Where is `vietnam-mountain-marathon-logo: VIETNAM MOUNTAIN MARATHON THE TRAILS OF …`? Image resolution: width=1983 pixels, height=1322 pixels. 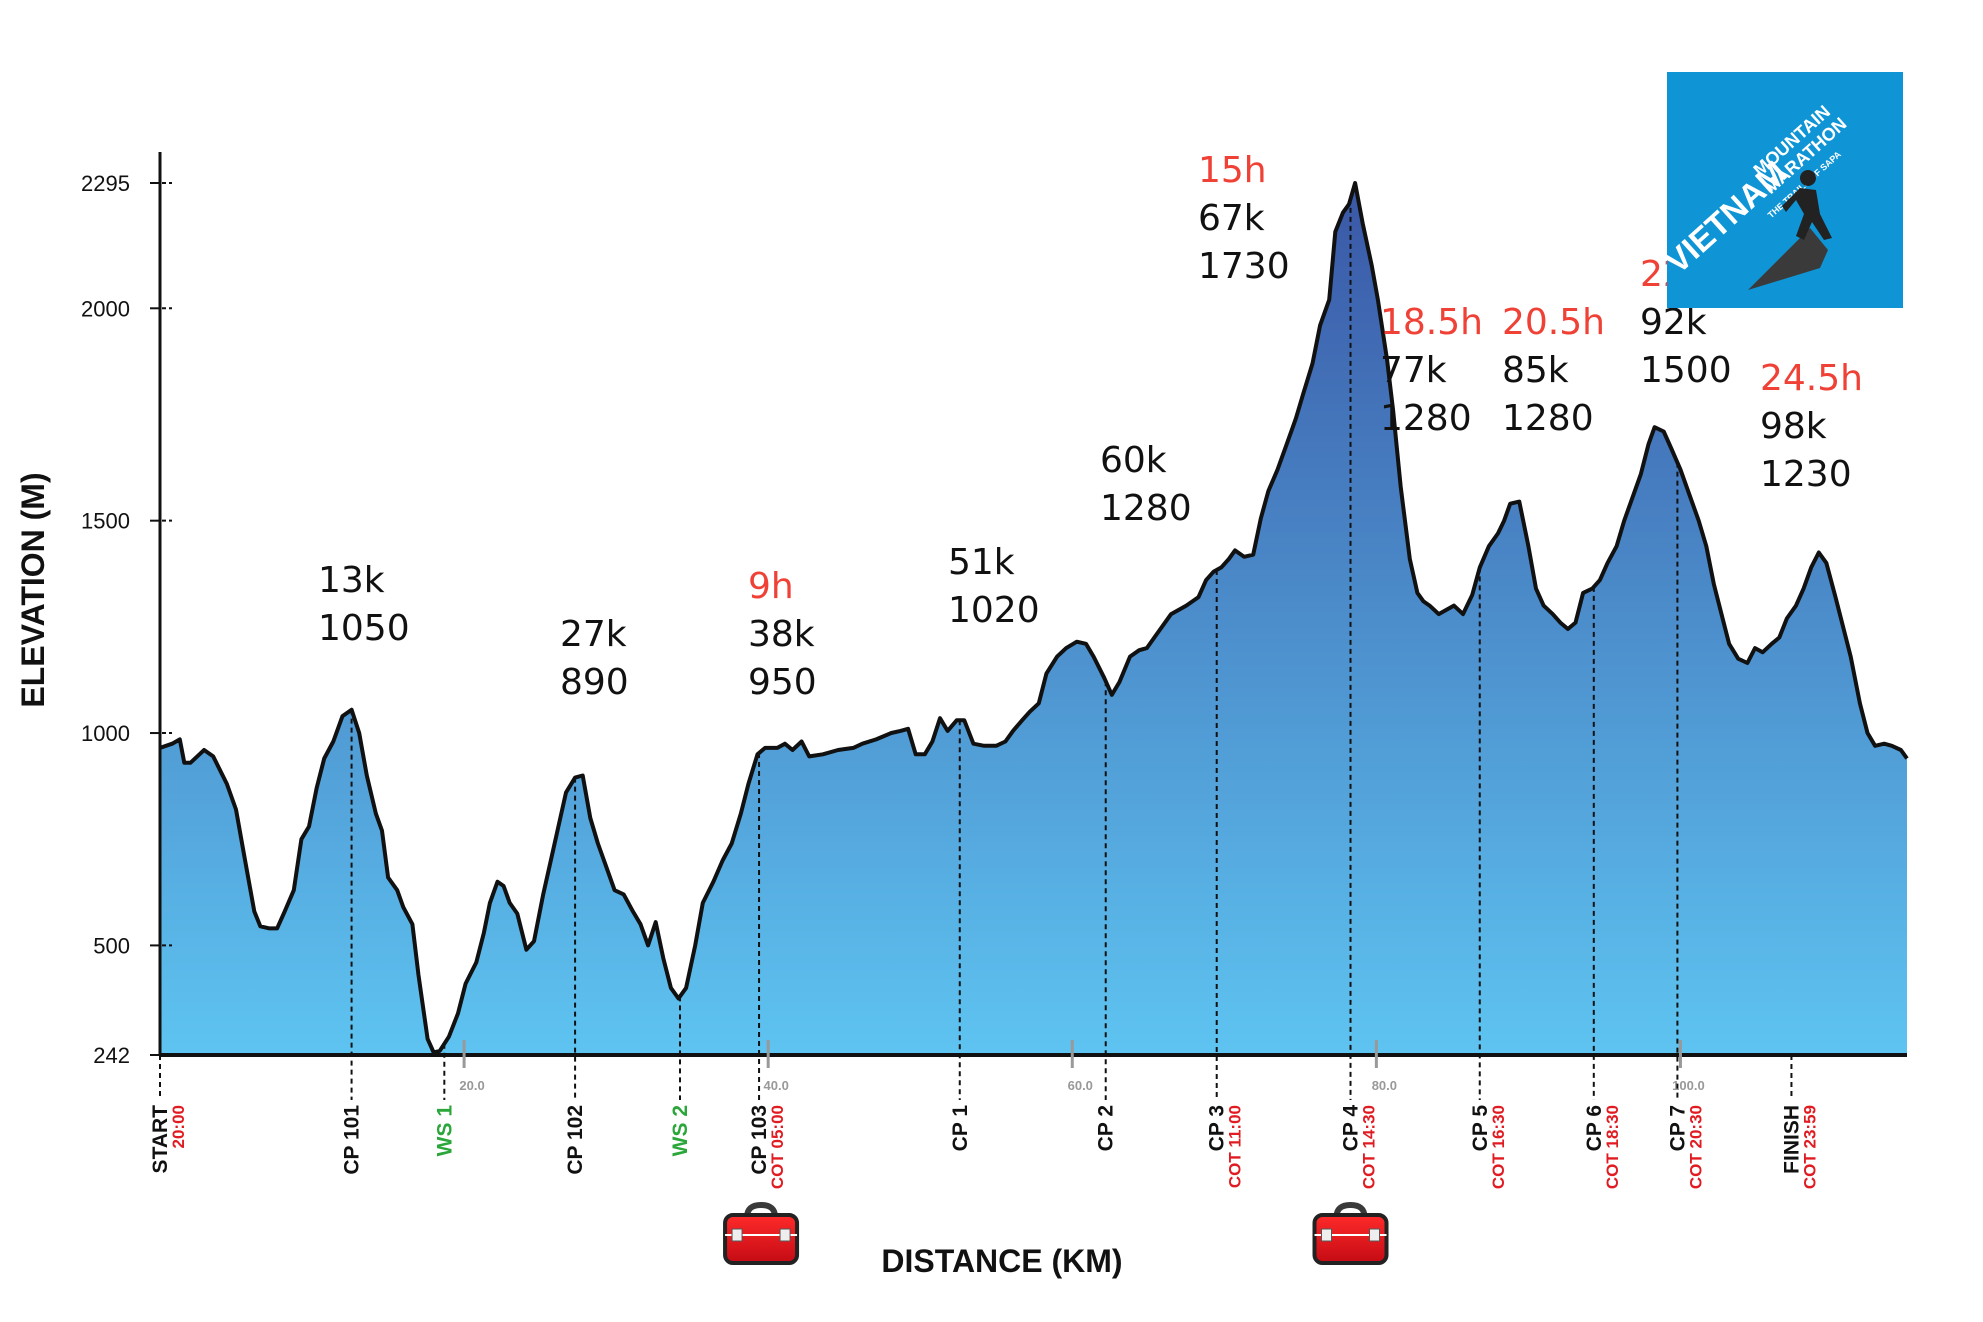
vietnam-mountain-marathon-logo: VIETNAM MOUNTAIN MARATHON THE TRAILS OF … is located at coordinates (1780, 190).